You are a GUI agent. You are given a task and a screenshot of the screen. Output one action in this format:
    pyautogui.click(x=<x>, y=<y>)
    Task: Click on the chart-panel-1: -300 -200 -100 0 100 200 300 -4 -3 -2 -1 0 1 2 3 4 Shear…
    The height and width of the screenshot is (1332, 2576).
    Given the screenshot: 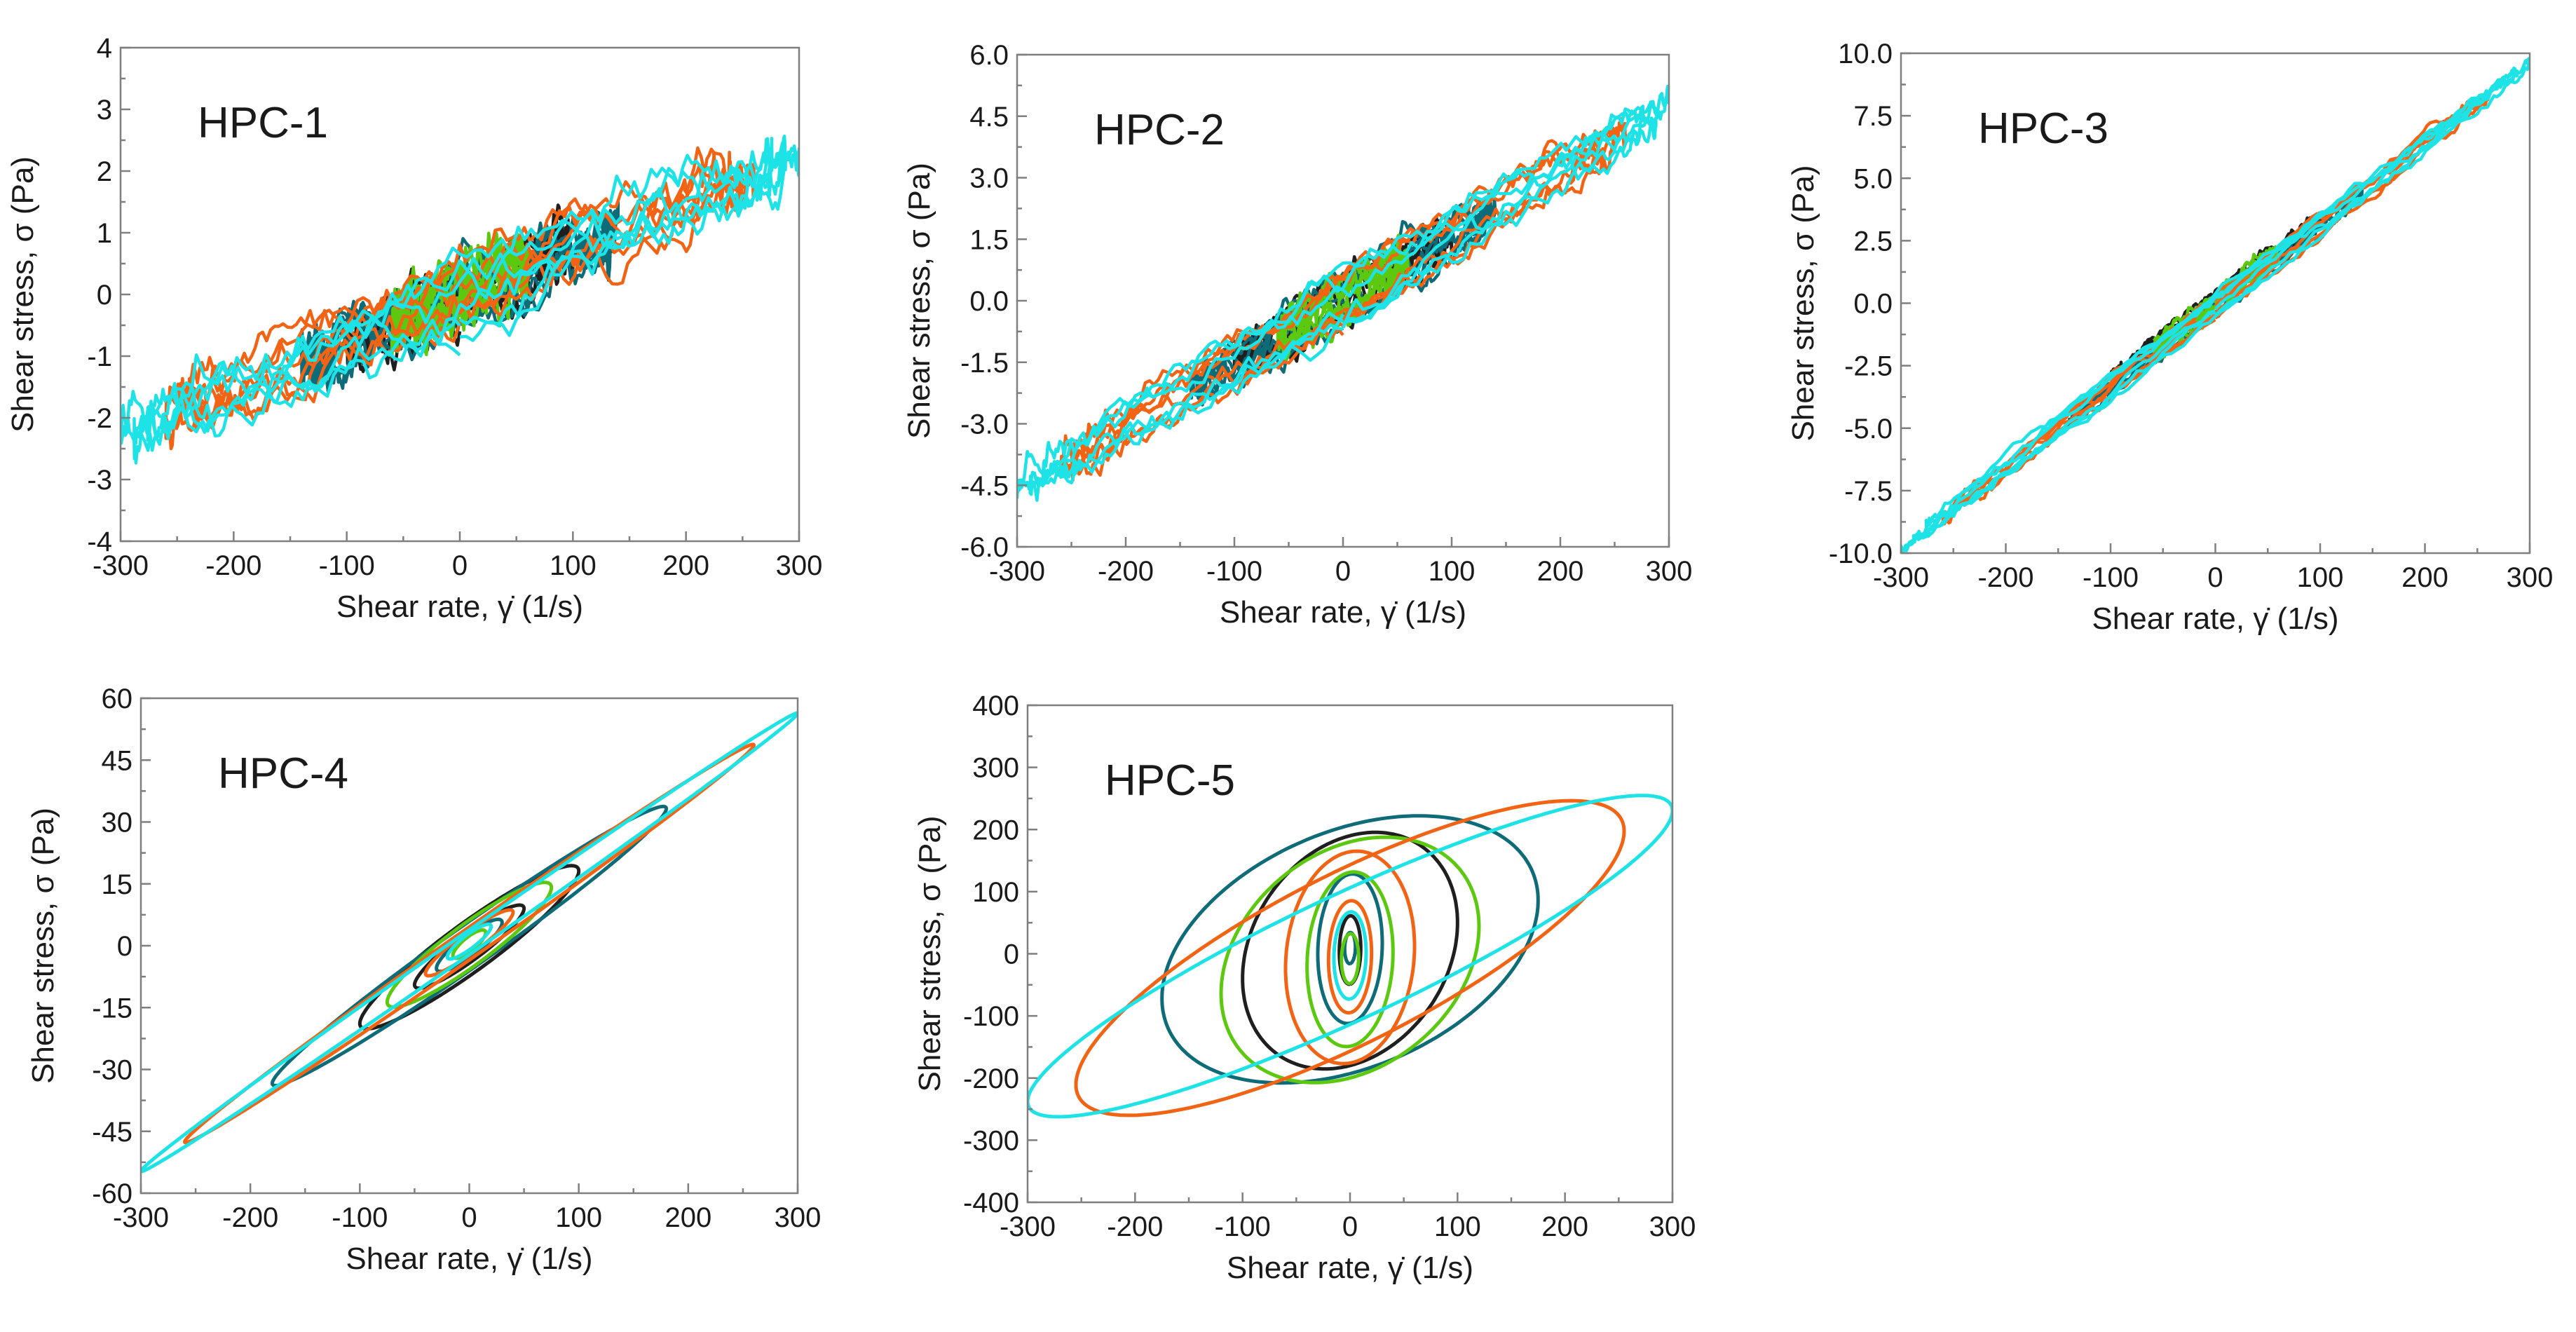 What is the action you would take?
    pyautogui.click(x=414, y=328)
    